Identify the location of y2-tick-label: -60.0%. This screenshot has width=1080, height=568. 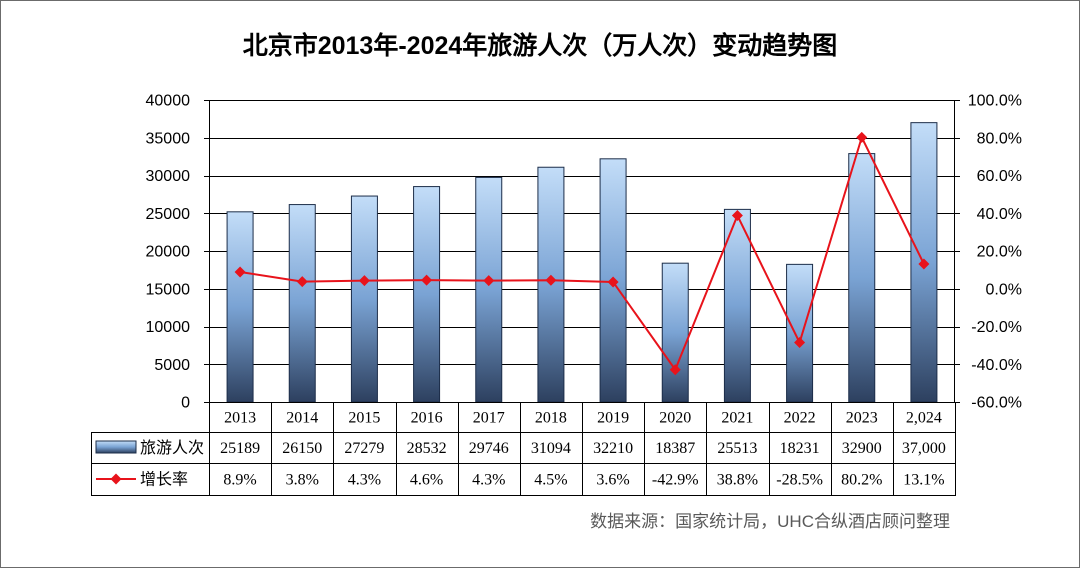
(996, 403).